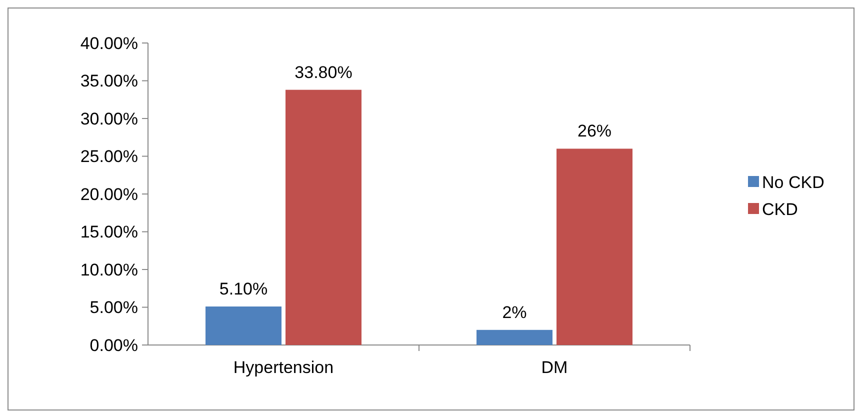 The image size is (864, 419). What do you see at coordinates (793, 182) in the screenshot?
I see `legend-label: No CKD` at bounding box center [793, 182].